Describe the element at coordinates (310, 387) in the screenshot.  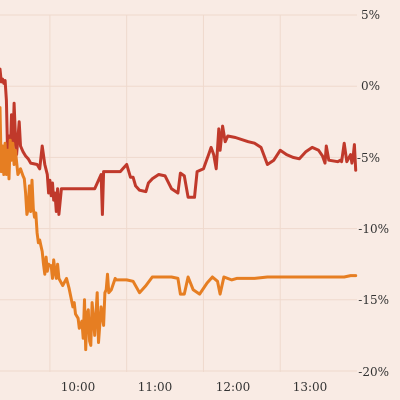
I see `x-tick-label: 13:00` at that location.